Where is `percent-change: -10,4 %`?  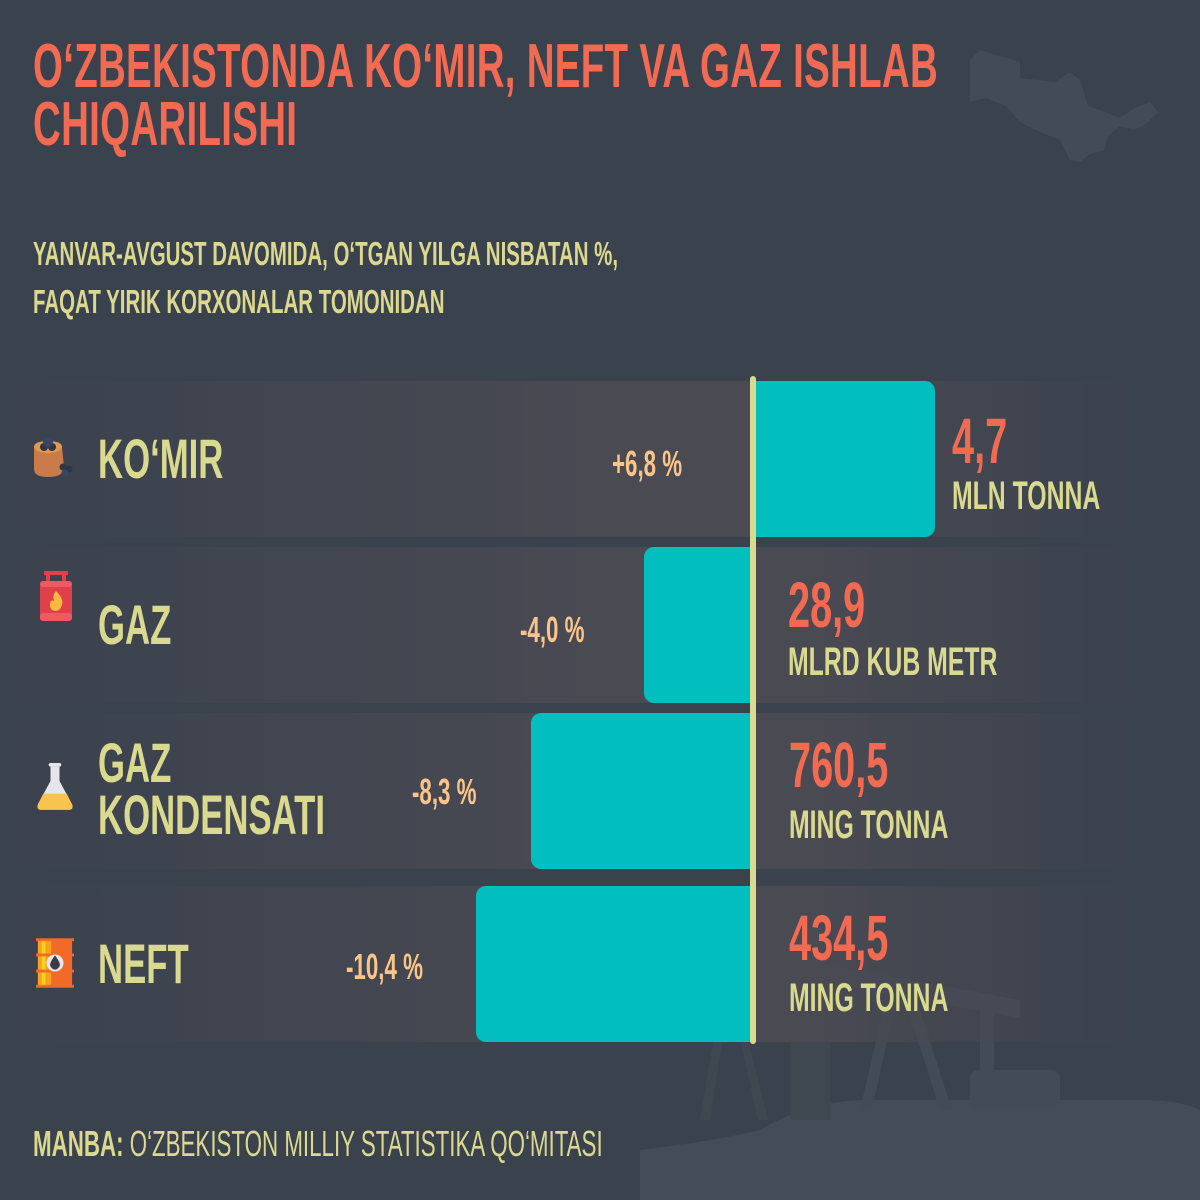 percent-change: -10,4 % is located at coordinates (384, 966).